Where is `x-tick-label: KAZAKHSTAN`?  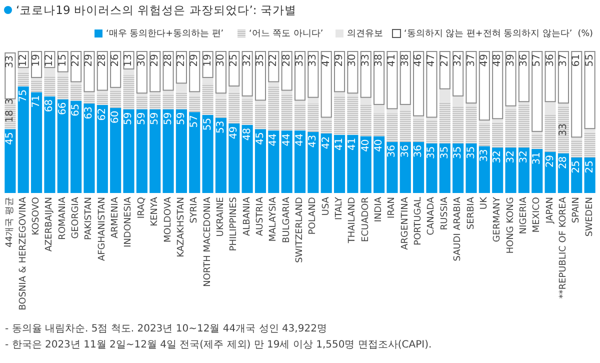
x-tick-label: KAZAKHSTAN is located at coordinates (181, 227).